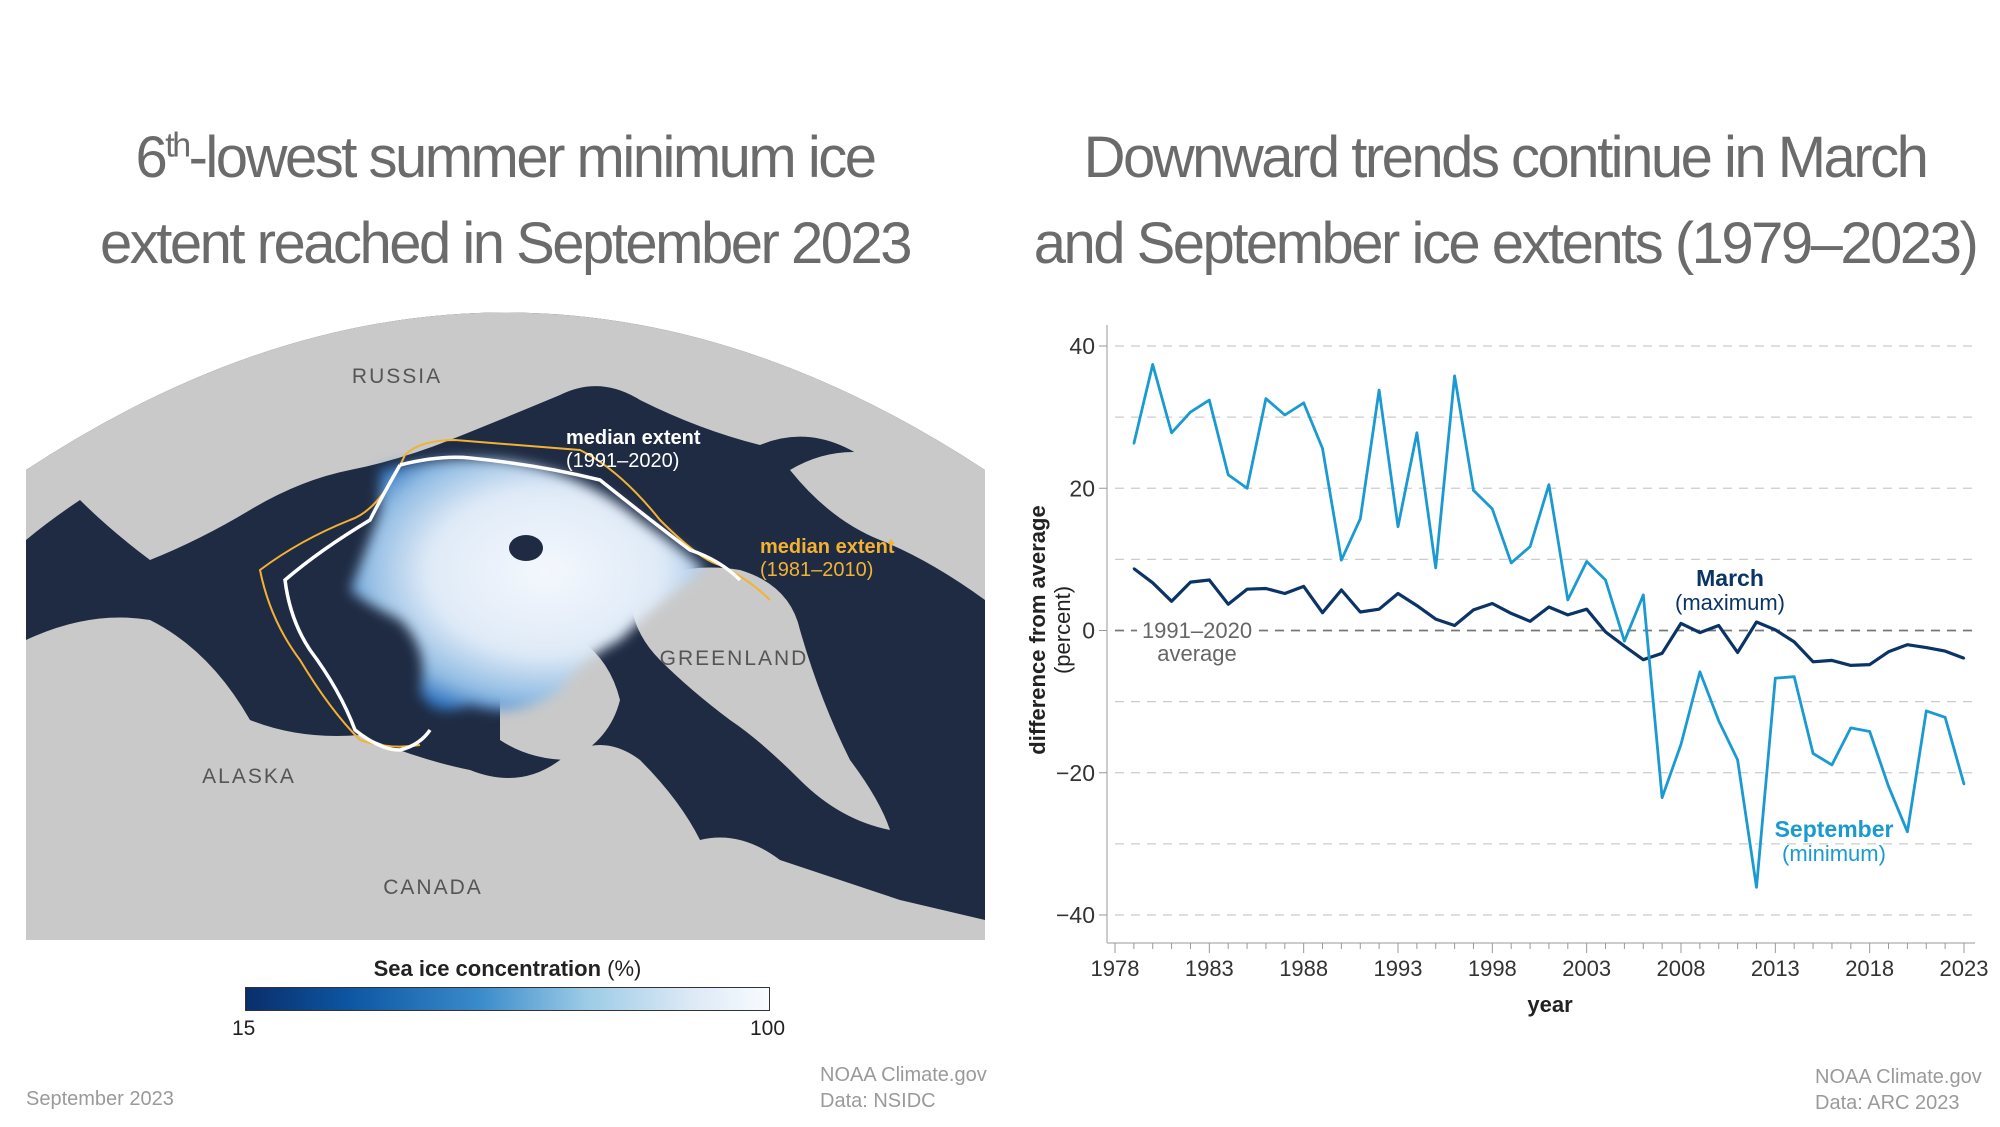  I want to click on x-tick-label: 1983, so click(1209, 968).